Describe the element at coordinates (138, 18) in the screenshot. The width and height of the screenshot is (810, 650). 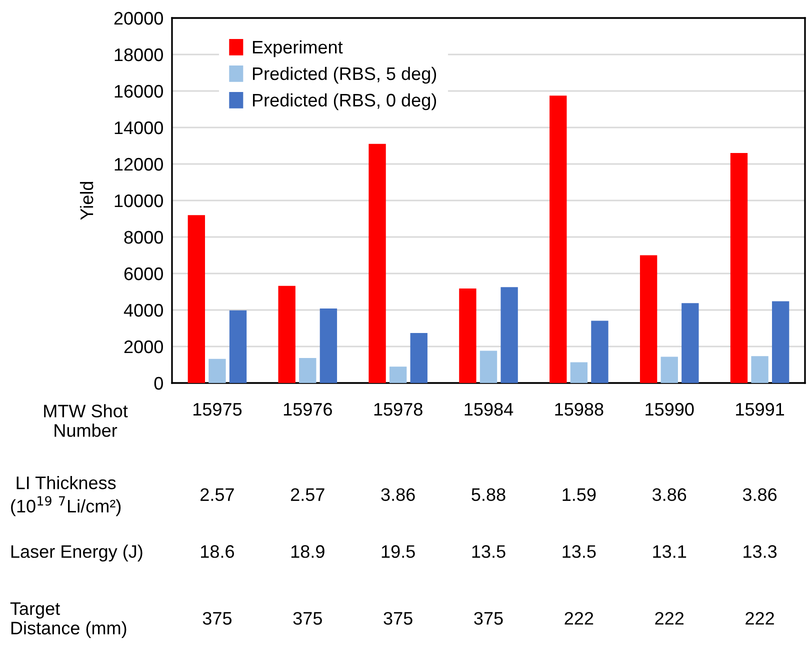
I see `y-tick-label: 20000` at that location.